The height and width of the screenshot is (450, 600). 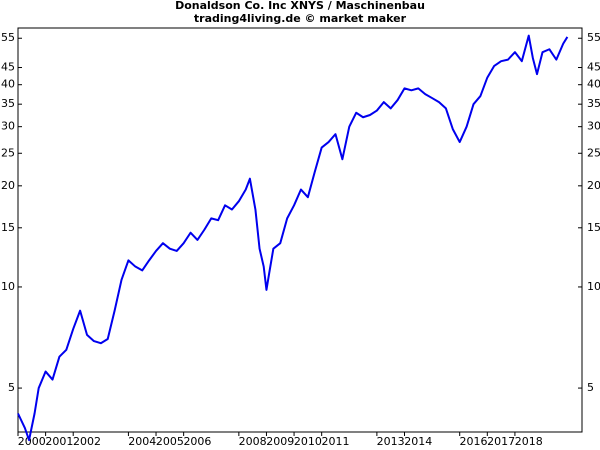 What do you see at coordinates (308, 441) in the screenshot?
I see `x-tick-label: 2010` at bounding box center [308, 441].